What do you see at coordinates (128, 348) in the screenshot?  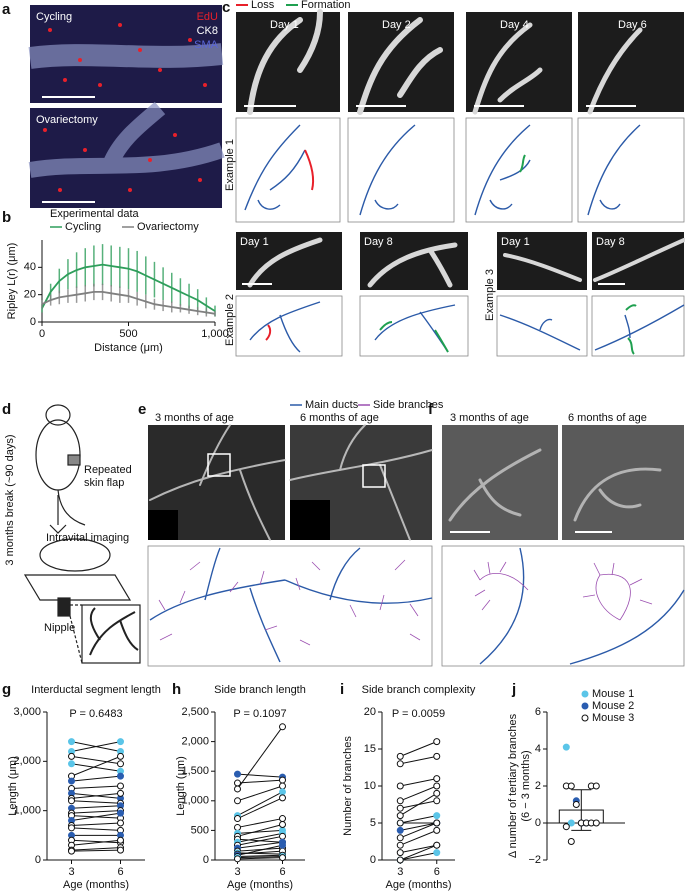 I see `x-axis-label: Distance (μm)` at bounding box center [128, 348].